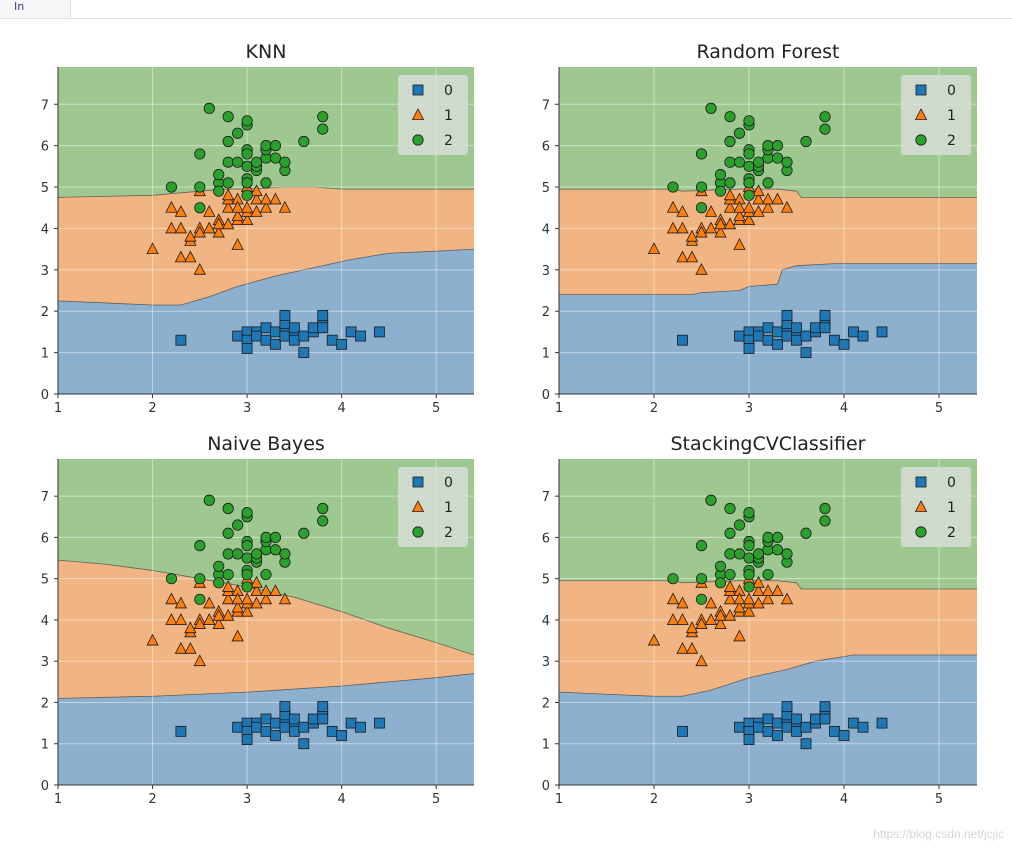  I want to click on y-tick-label: 1, so click(45, 354).